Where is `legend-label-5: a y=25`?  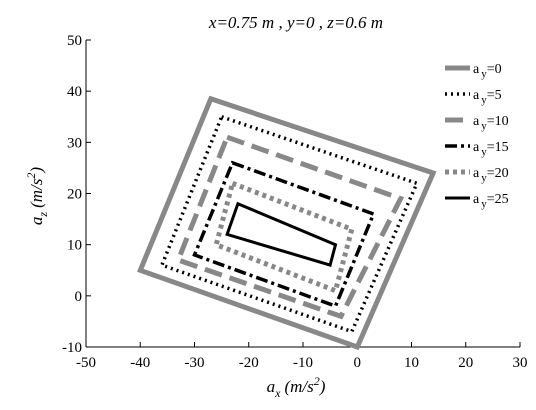
legend-label-5: a y=25 is located at coordinates (491, 201).